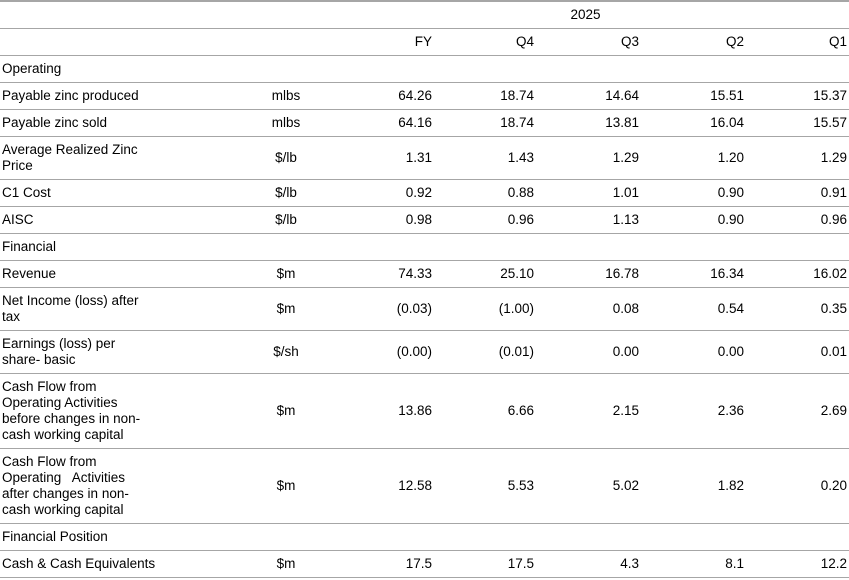  Describe the element at coordinates (693, 564) in the screenshot. I see `cell-value: 8.1` at that location.